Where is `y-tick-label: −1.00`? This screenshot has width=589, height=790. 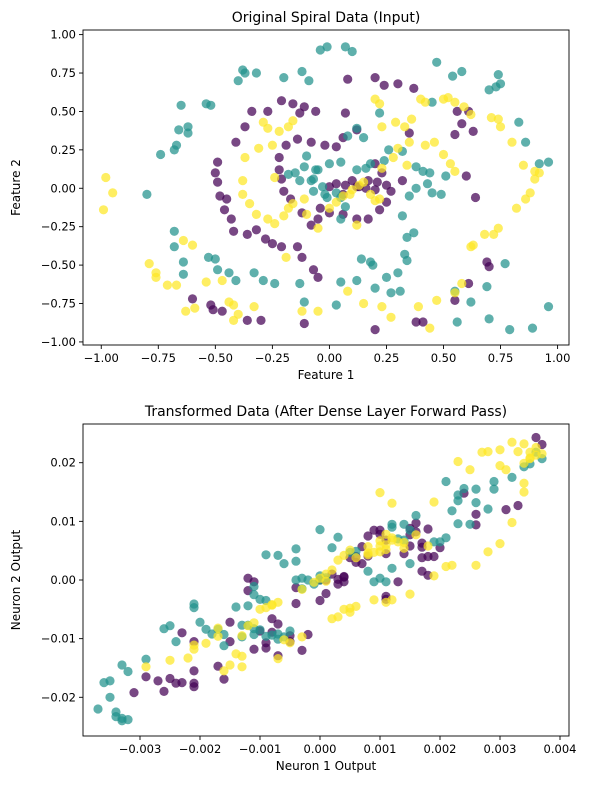 y-tick-label: −1.00 is located at coordinates (58, 342).